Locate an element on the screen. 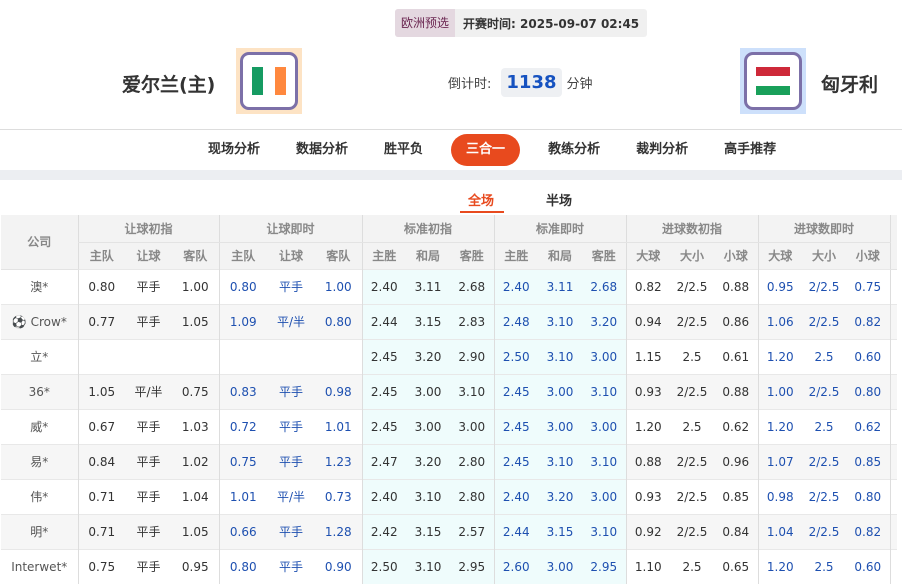 This screenshot has width=902, height=584. odds-cell: 2.90 is located at coordinates (472, 356).